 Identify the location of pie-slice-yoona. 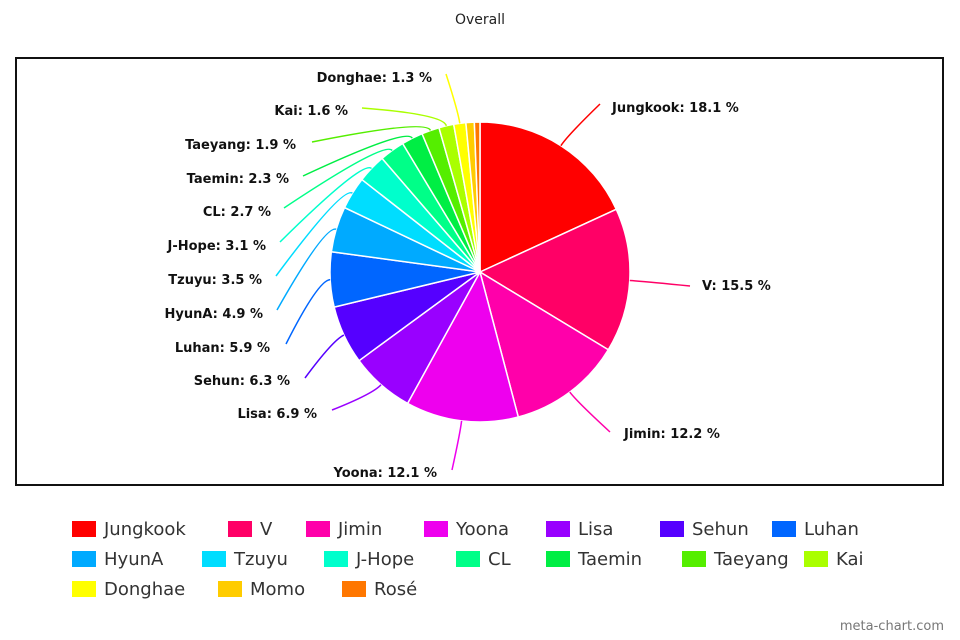
(463, 346).